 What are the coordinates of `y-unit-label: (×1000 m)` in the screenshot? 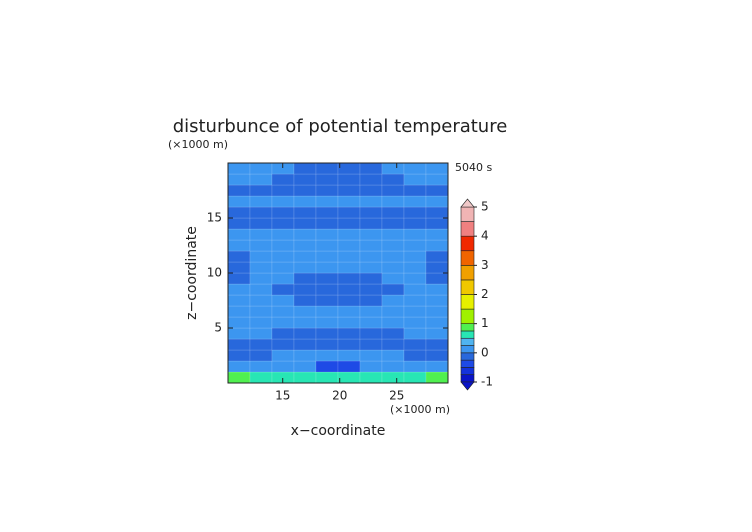 It's located at (198, 144).